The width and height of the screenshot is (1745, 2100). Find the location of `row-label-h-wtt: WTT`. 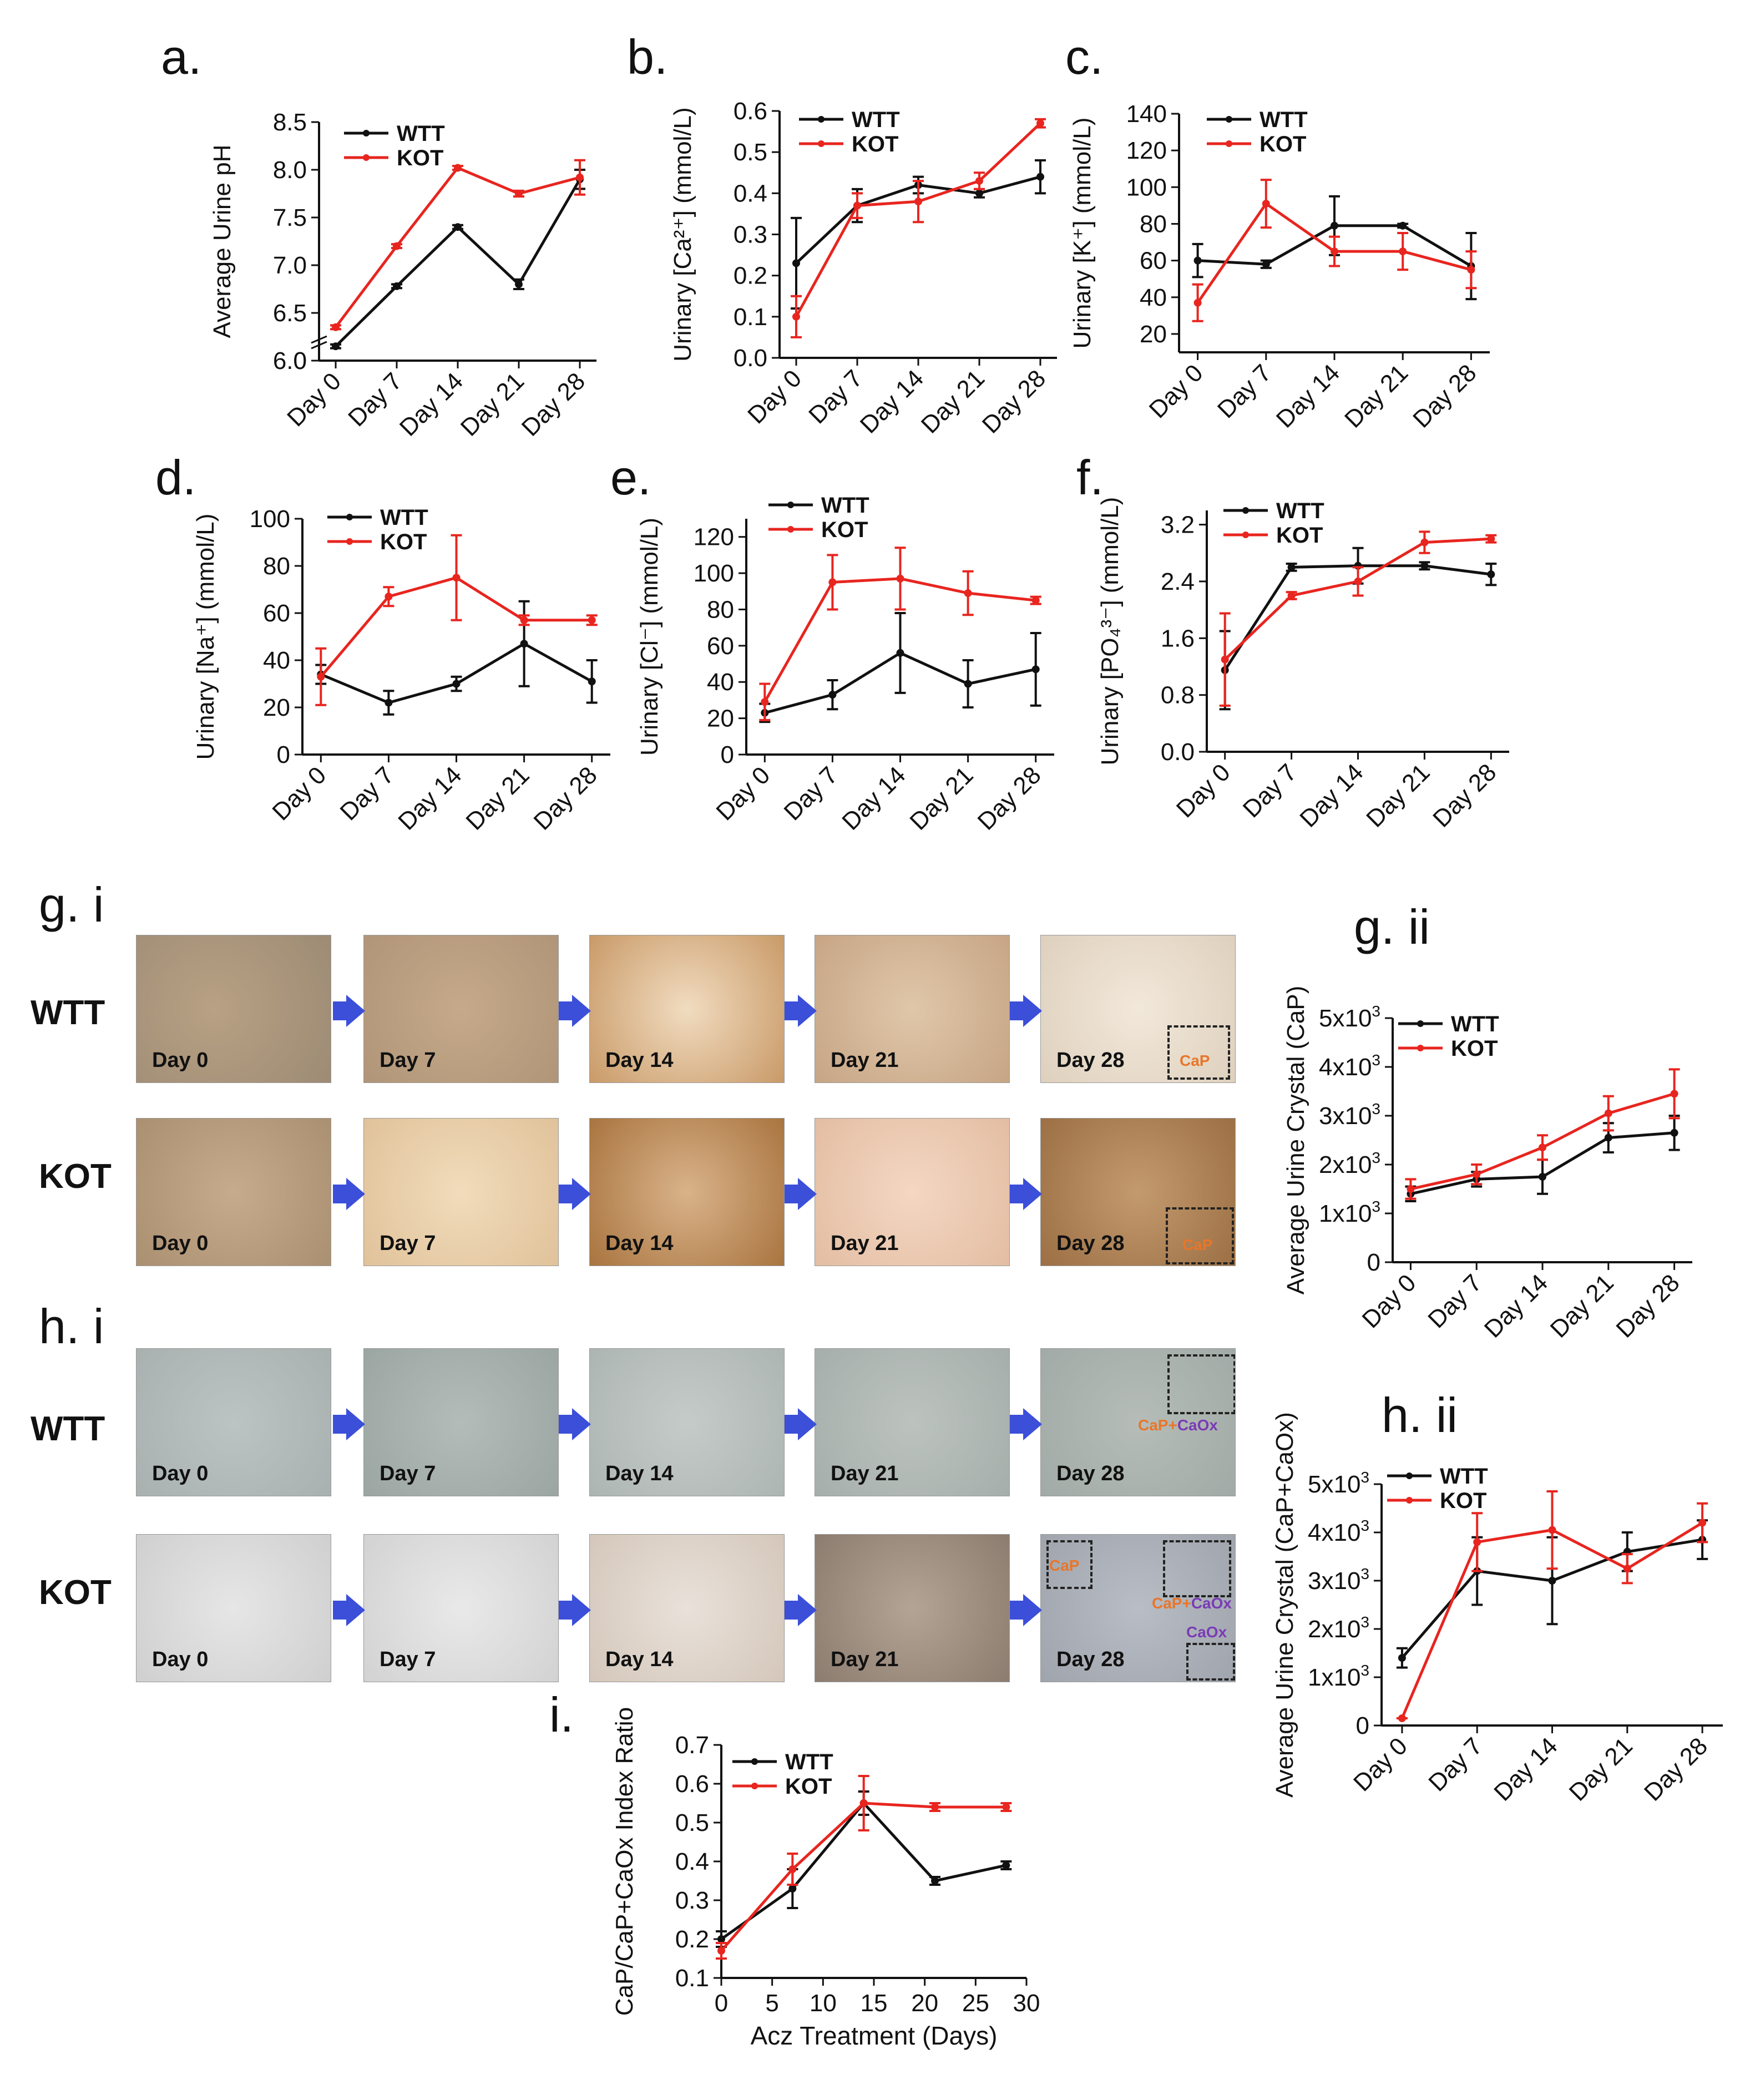

row-label-h-wtt: WTT is located at coordinates (68, 1429).